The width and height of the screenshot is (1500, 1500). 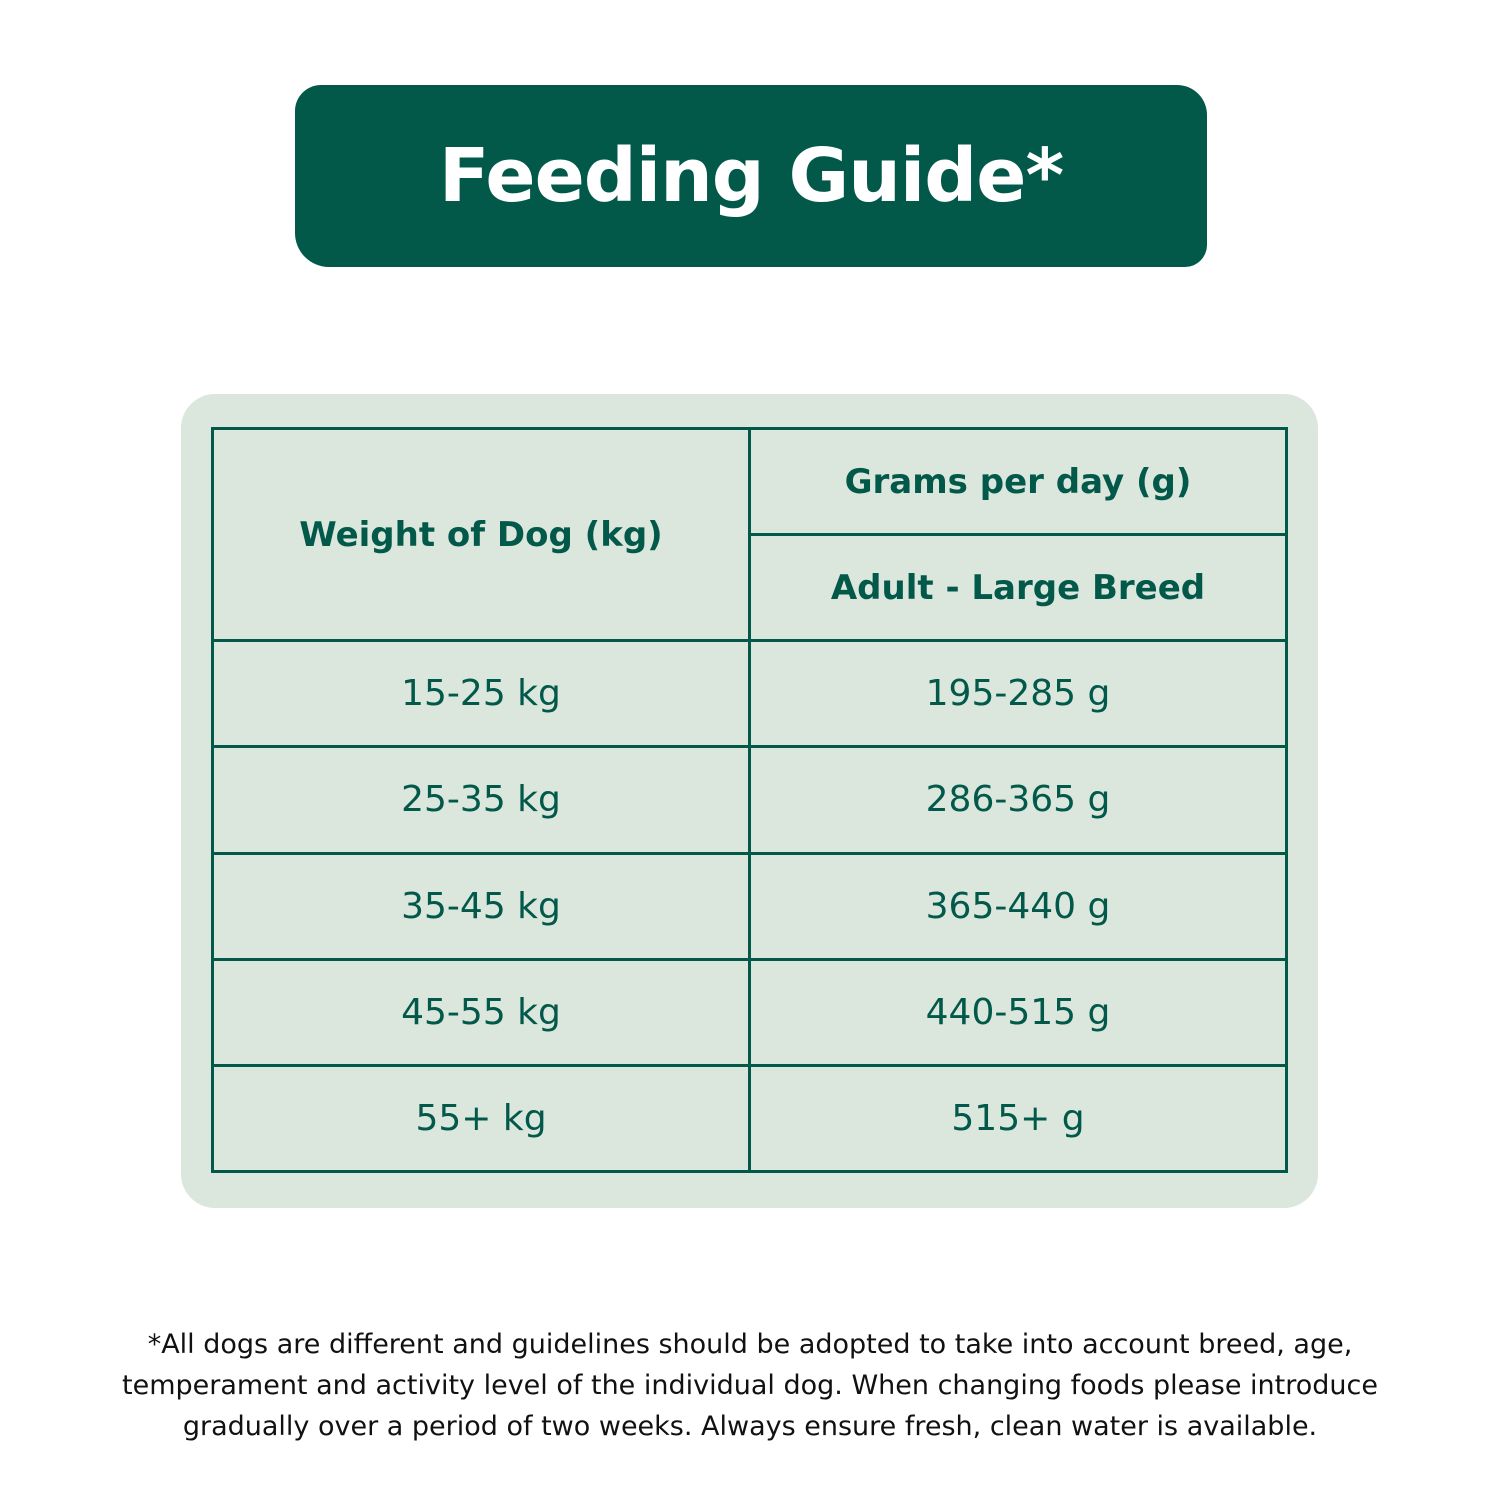 I want to click on table-subheader-row: Adult - Large Breed, so click(x=750, y=588).